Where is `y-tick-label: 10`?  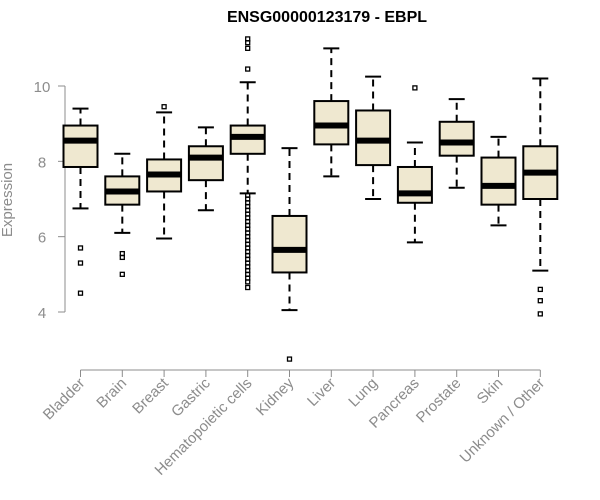 y-tick-label: 10 is located at coordinates (42, 87).